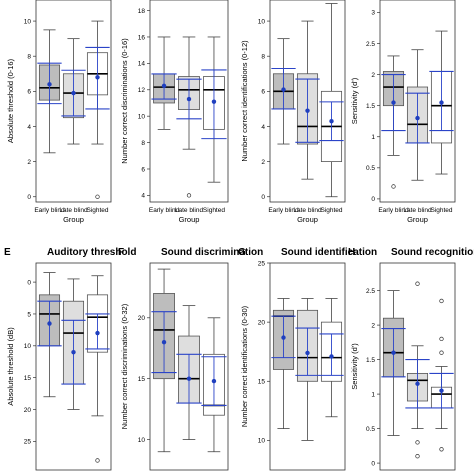 The height and width of the screenshot is (474, 474). Describe the element at coordinates (329, 252) in the screenshot. I see `panel-title: Sound identification` at that location.